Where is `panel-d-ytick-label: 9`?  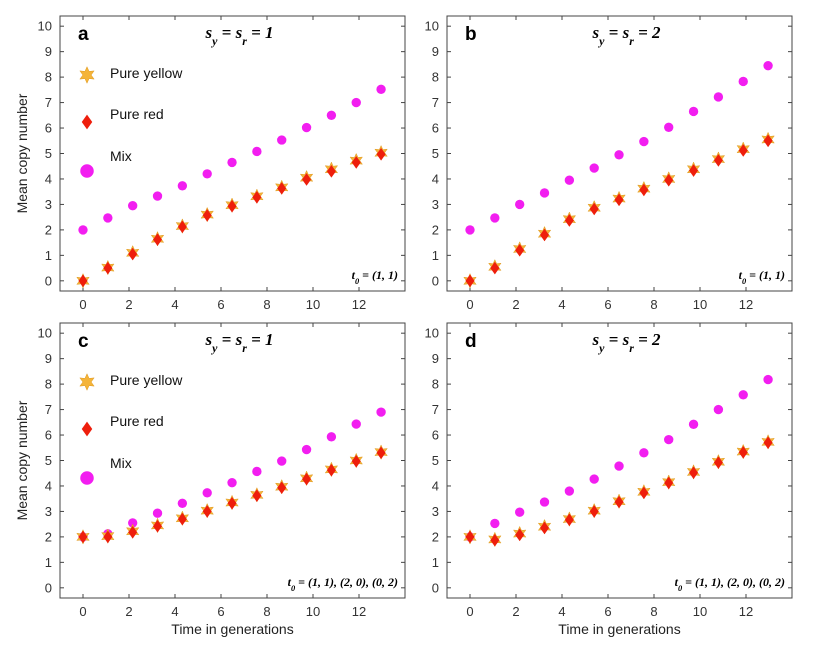
panel-d-ytick-label: 9 is located at coordinates (435, 358).